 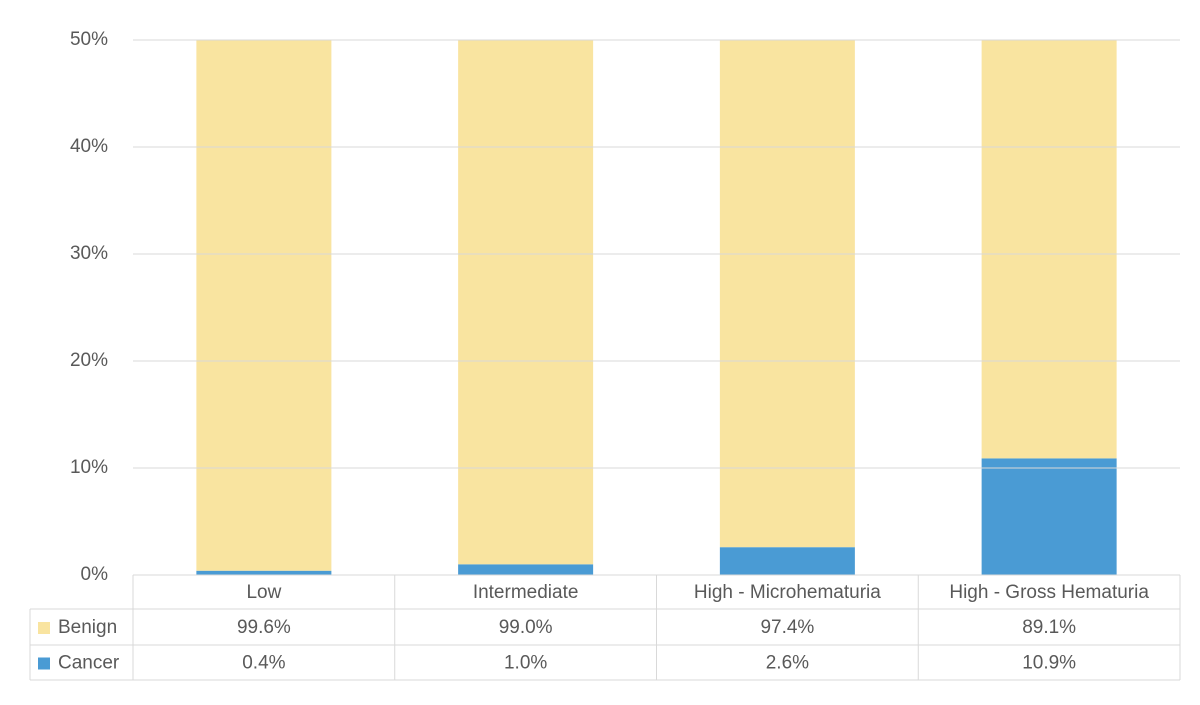 I want to click on table-value: 10.9%, so click(x=1049, y=663).